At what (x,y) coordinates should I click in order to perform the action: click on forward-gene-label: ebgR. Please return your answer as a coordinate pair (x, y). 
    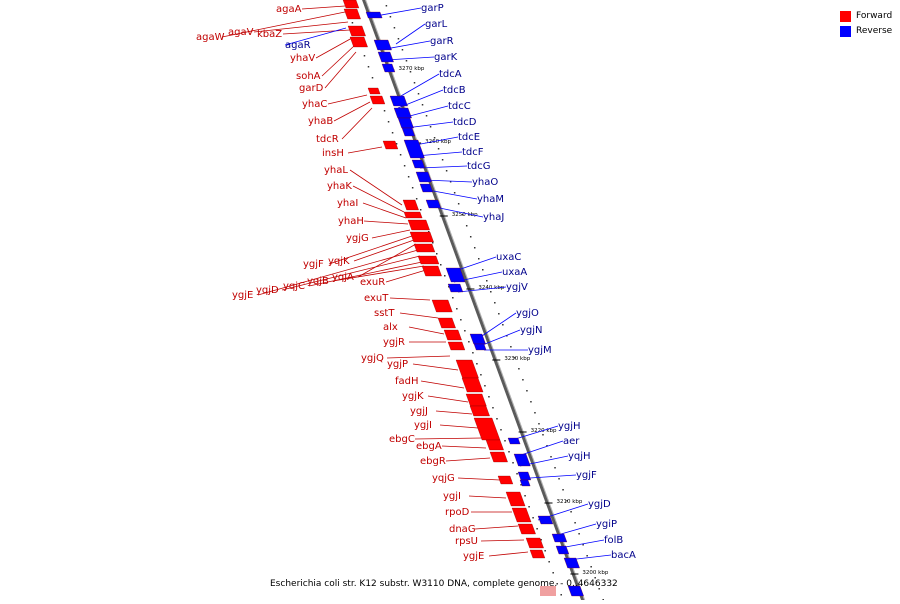
    Looking at the image, I should click on (433, 461).